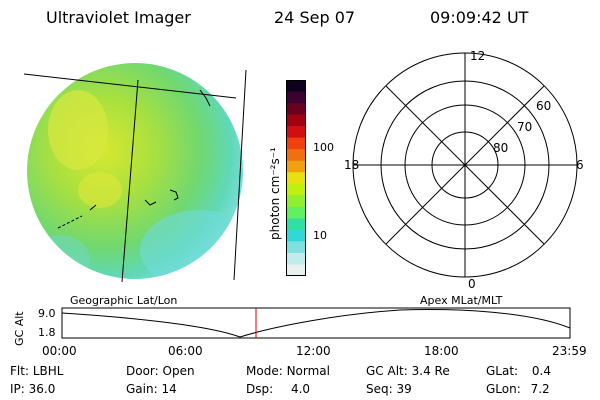 The height and width of the screenshot is (400, 600). Describe the element at coordinates (500, 148) in the screenshot. I see `lat-label-80: 80` at that location.